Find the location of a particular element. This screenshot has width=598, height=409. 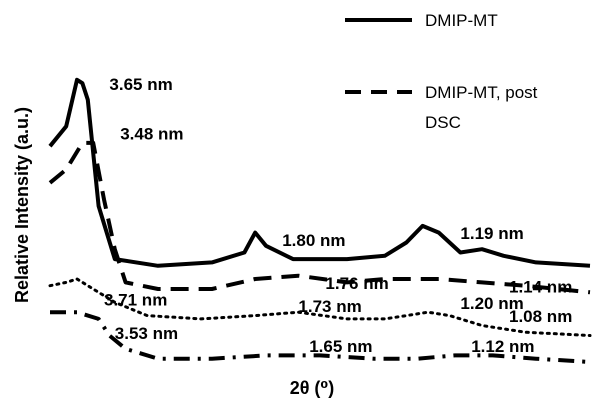

peak-label-3: 1.80 nm is located at coordinates (313, 240).